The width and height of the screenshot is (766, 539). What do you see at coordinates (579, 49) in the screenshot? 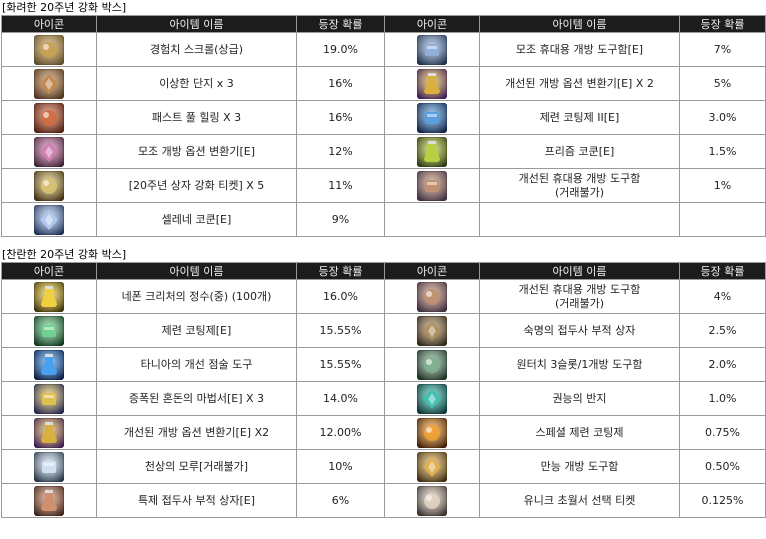
I see `item-name: 모조 휴대용 개방 도구함[E]` at bounding box center [579, 49].